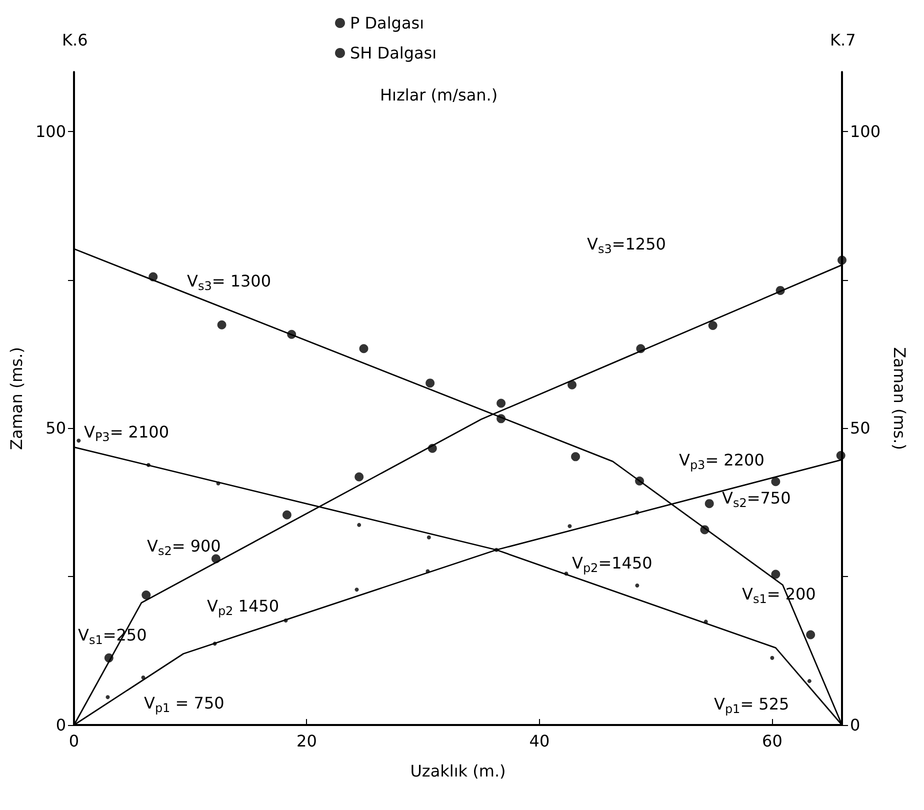  Describe the element at coordinates (458, 771) in the screenshot. I see `x-axis-title: Uzaklık (m.)` at that location.